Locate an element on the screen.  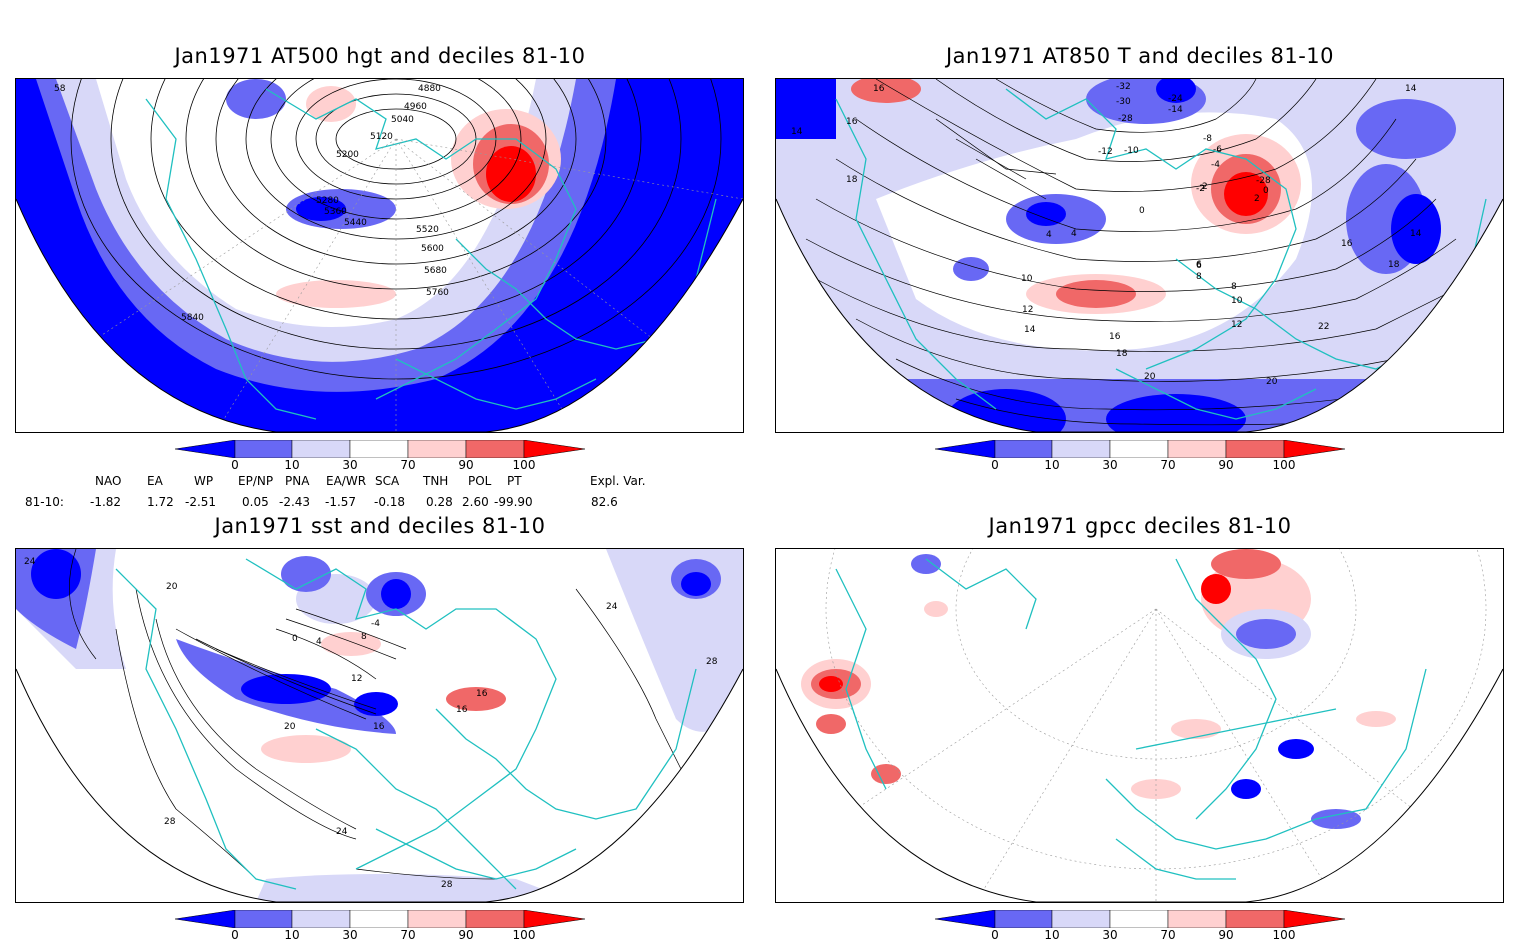
index-header: EA/WR is located at coordinates (346, 481).